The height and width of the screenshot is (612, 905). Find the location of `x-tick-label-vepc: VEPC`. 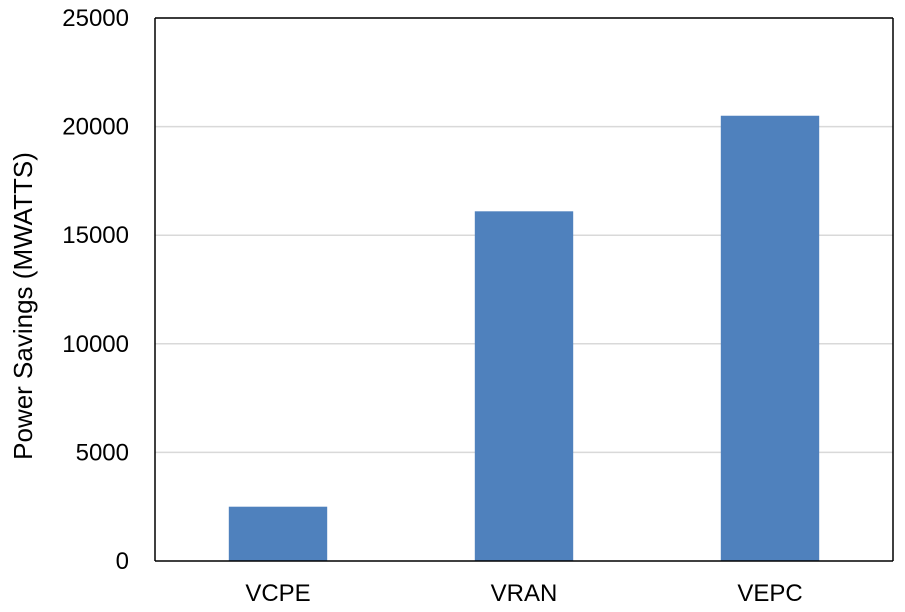

x-tick-label-vepc: VEPC is located at coordinates (769, 593).